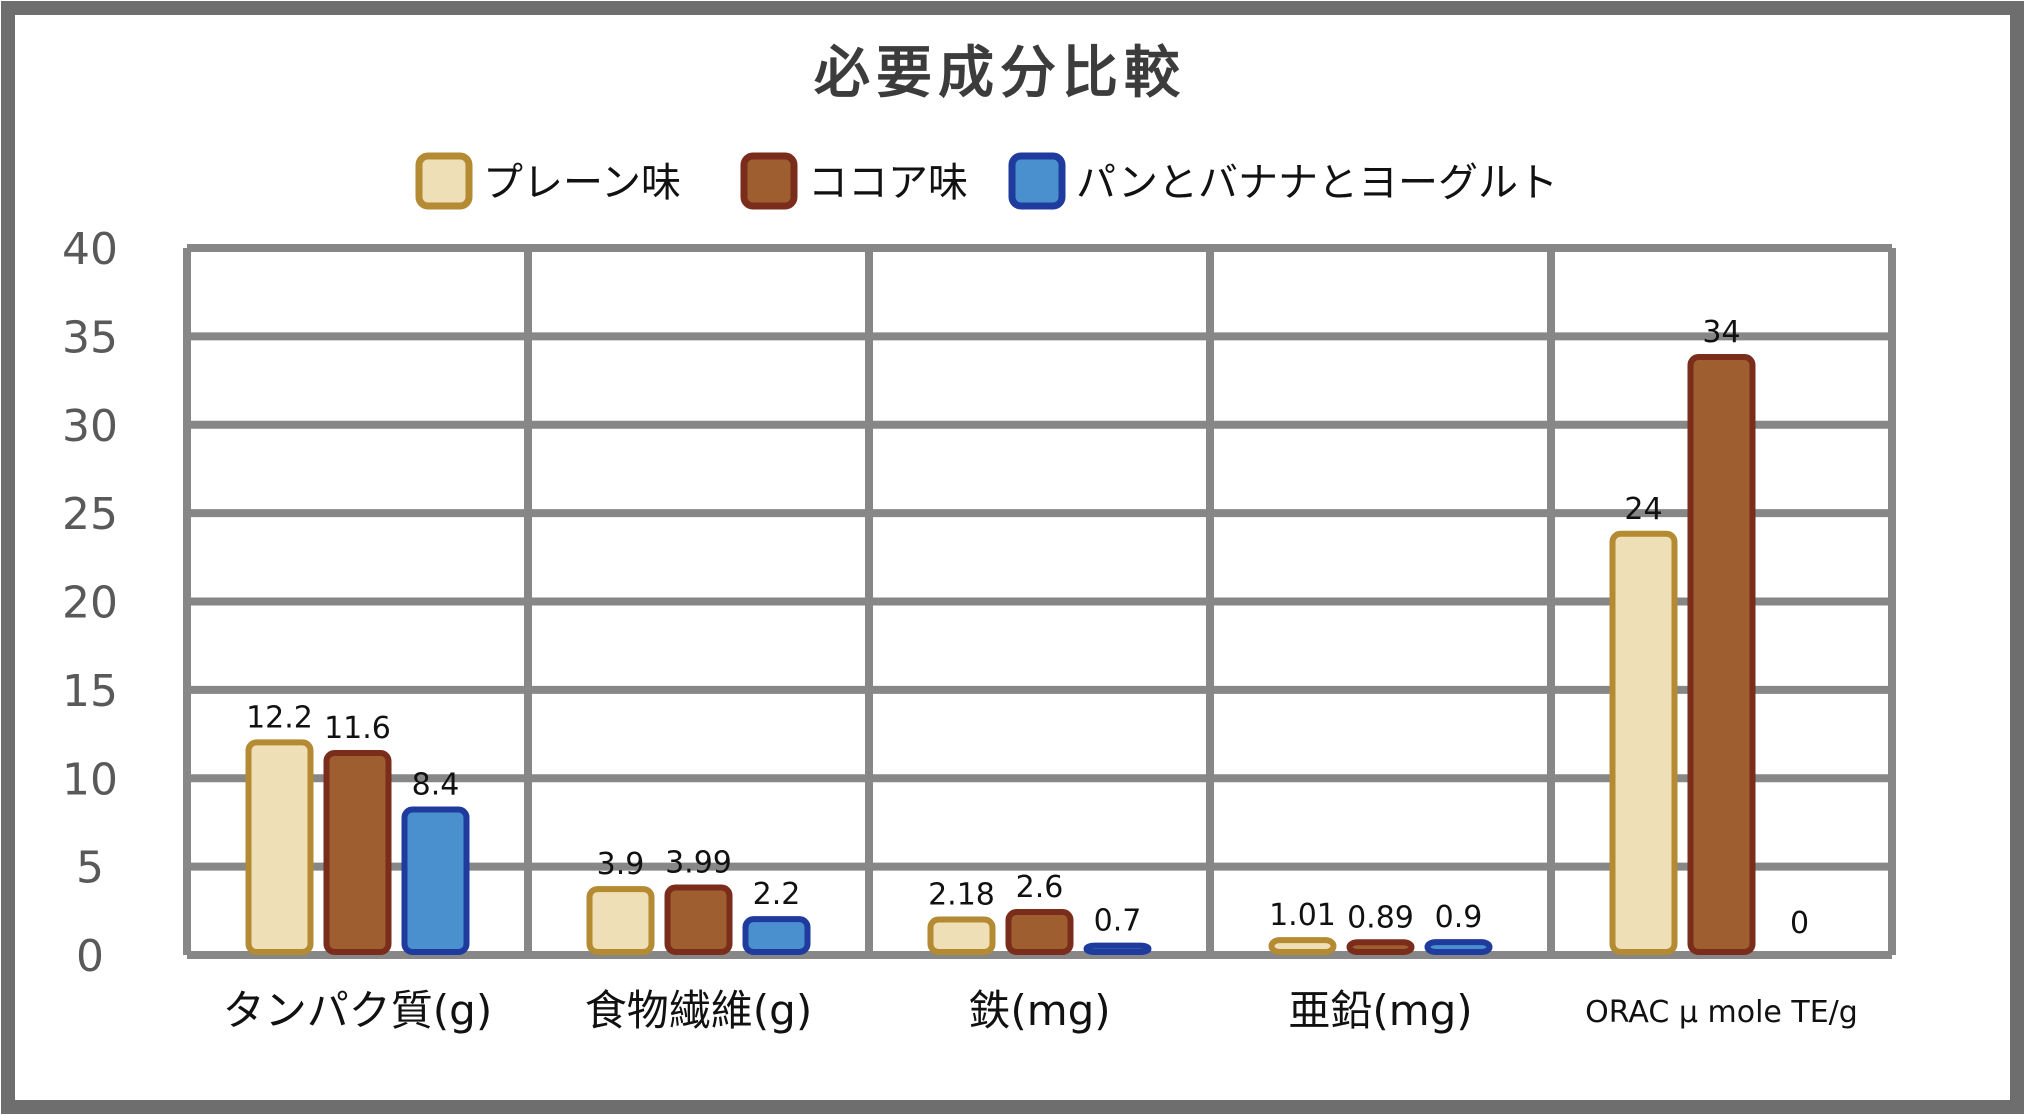  I want to click on category-label: 鉄(mg), so click(1039, 1010).